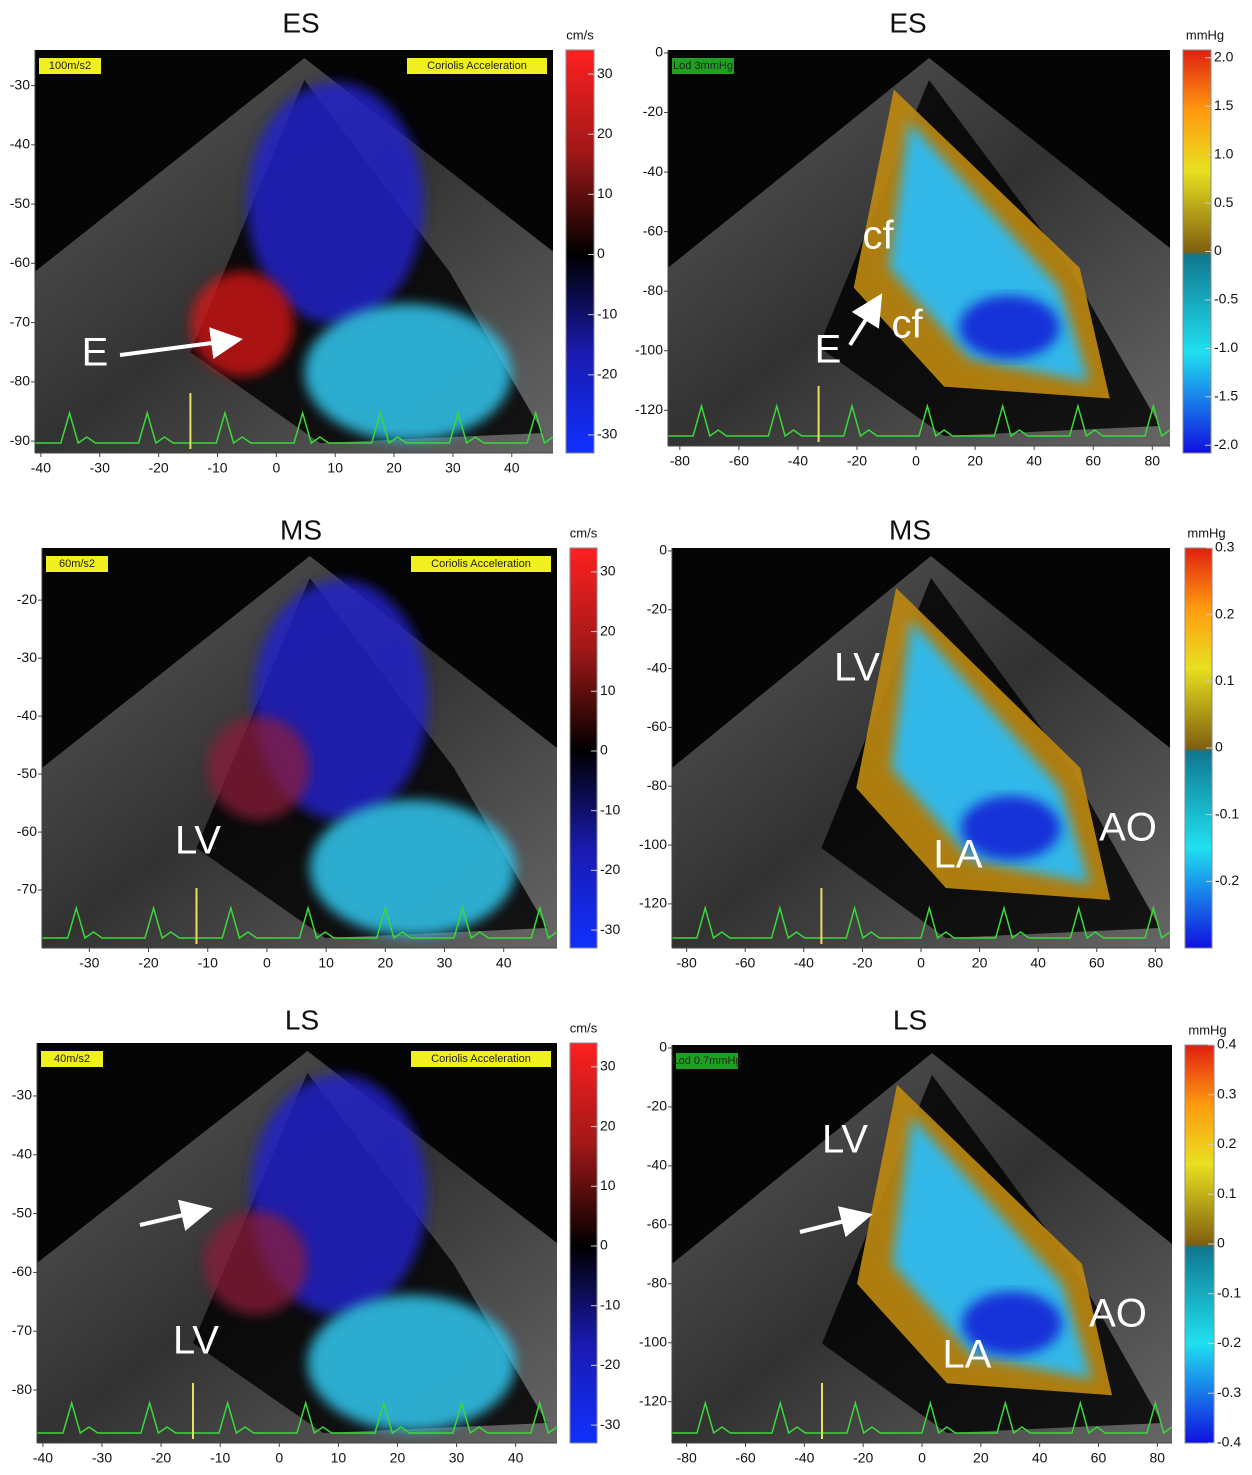 Image resolution: width=1252 pixels, height=1475 pixels. I want to click on annotation: cf, so click(878, 236).